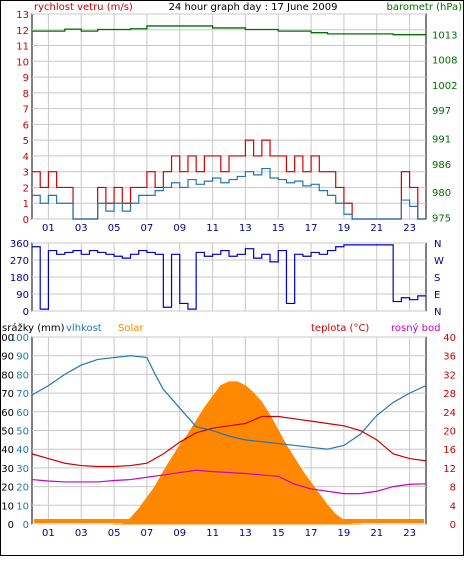  Describe the element at coordinates (229, 521) in the screenshot. I see `precip-baseline` at that location.